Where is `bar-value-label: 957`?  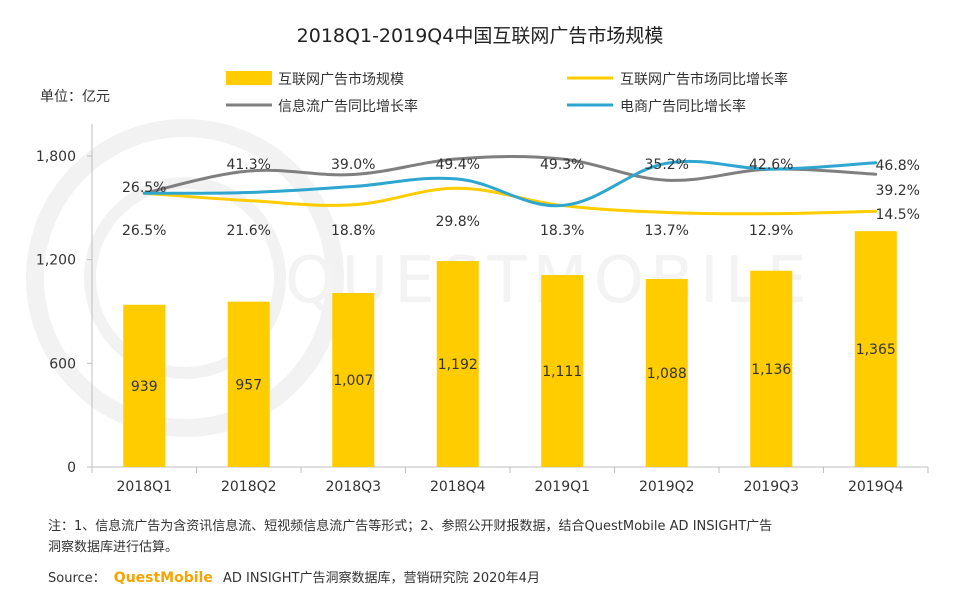
bar-value-label: 957 is located at coordinates (248, 385).